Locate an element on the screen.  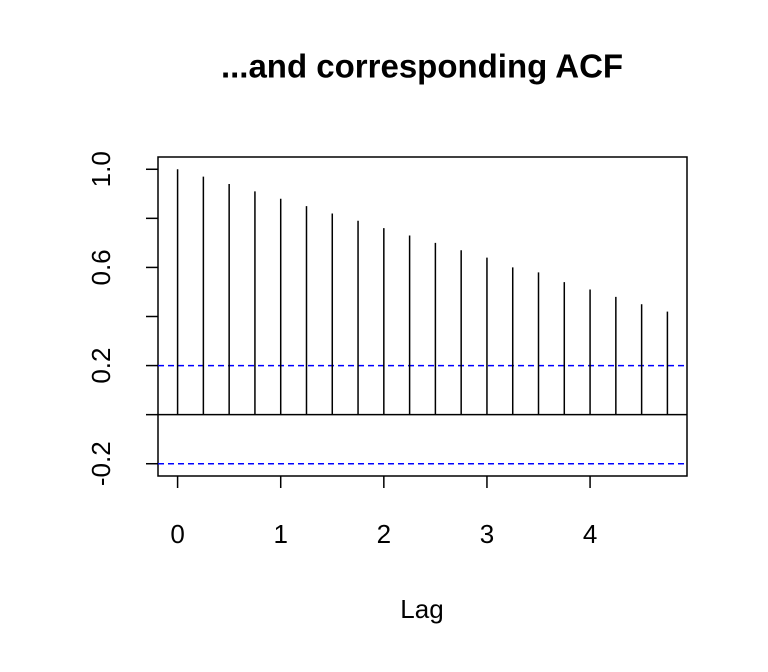
y-tick-label: 0.2 is located at coordinates (101, 365).